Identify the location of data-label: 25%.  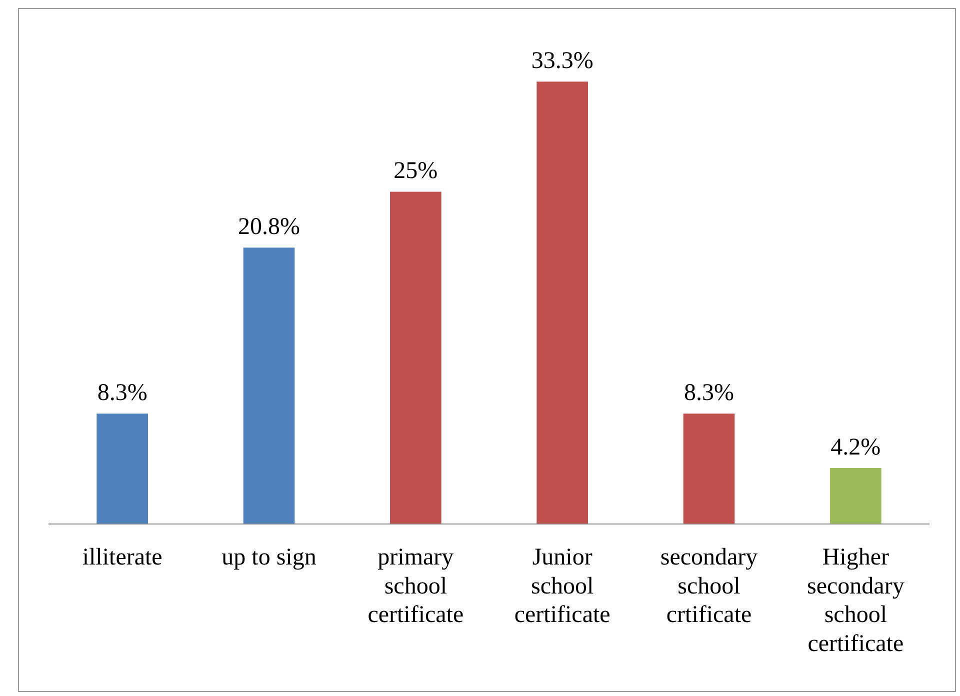
(416, 171).